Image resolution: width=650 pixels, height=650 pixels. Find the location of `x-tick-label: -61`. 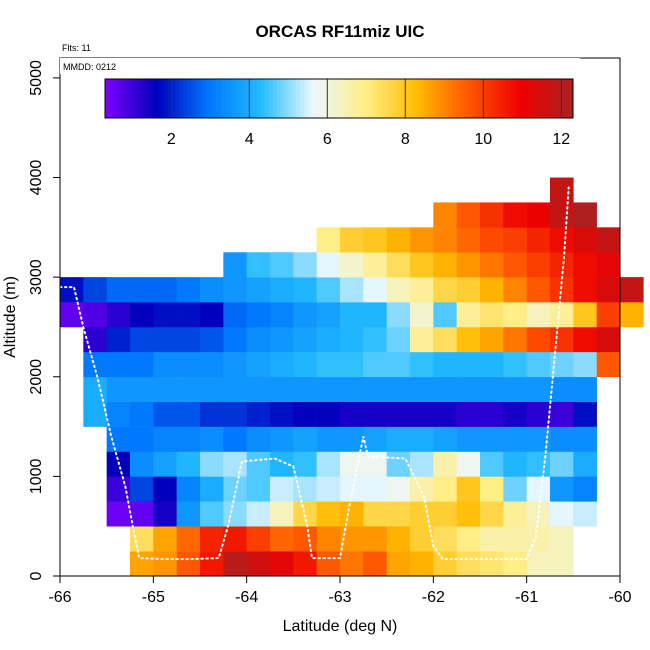

x-tick-label: -61 is located at coordinates (526, 597).